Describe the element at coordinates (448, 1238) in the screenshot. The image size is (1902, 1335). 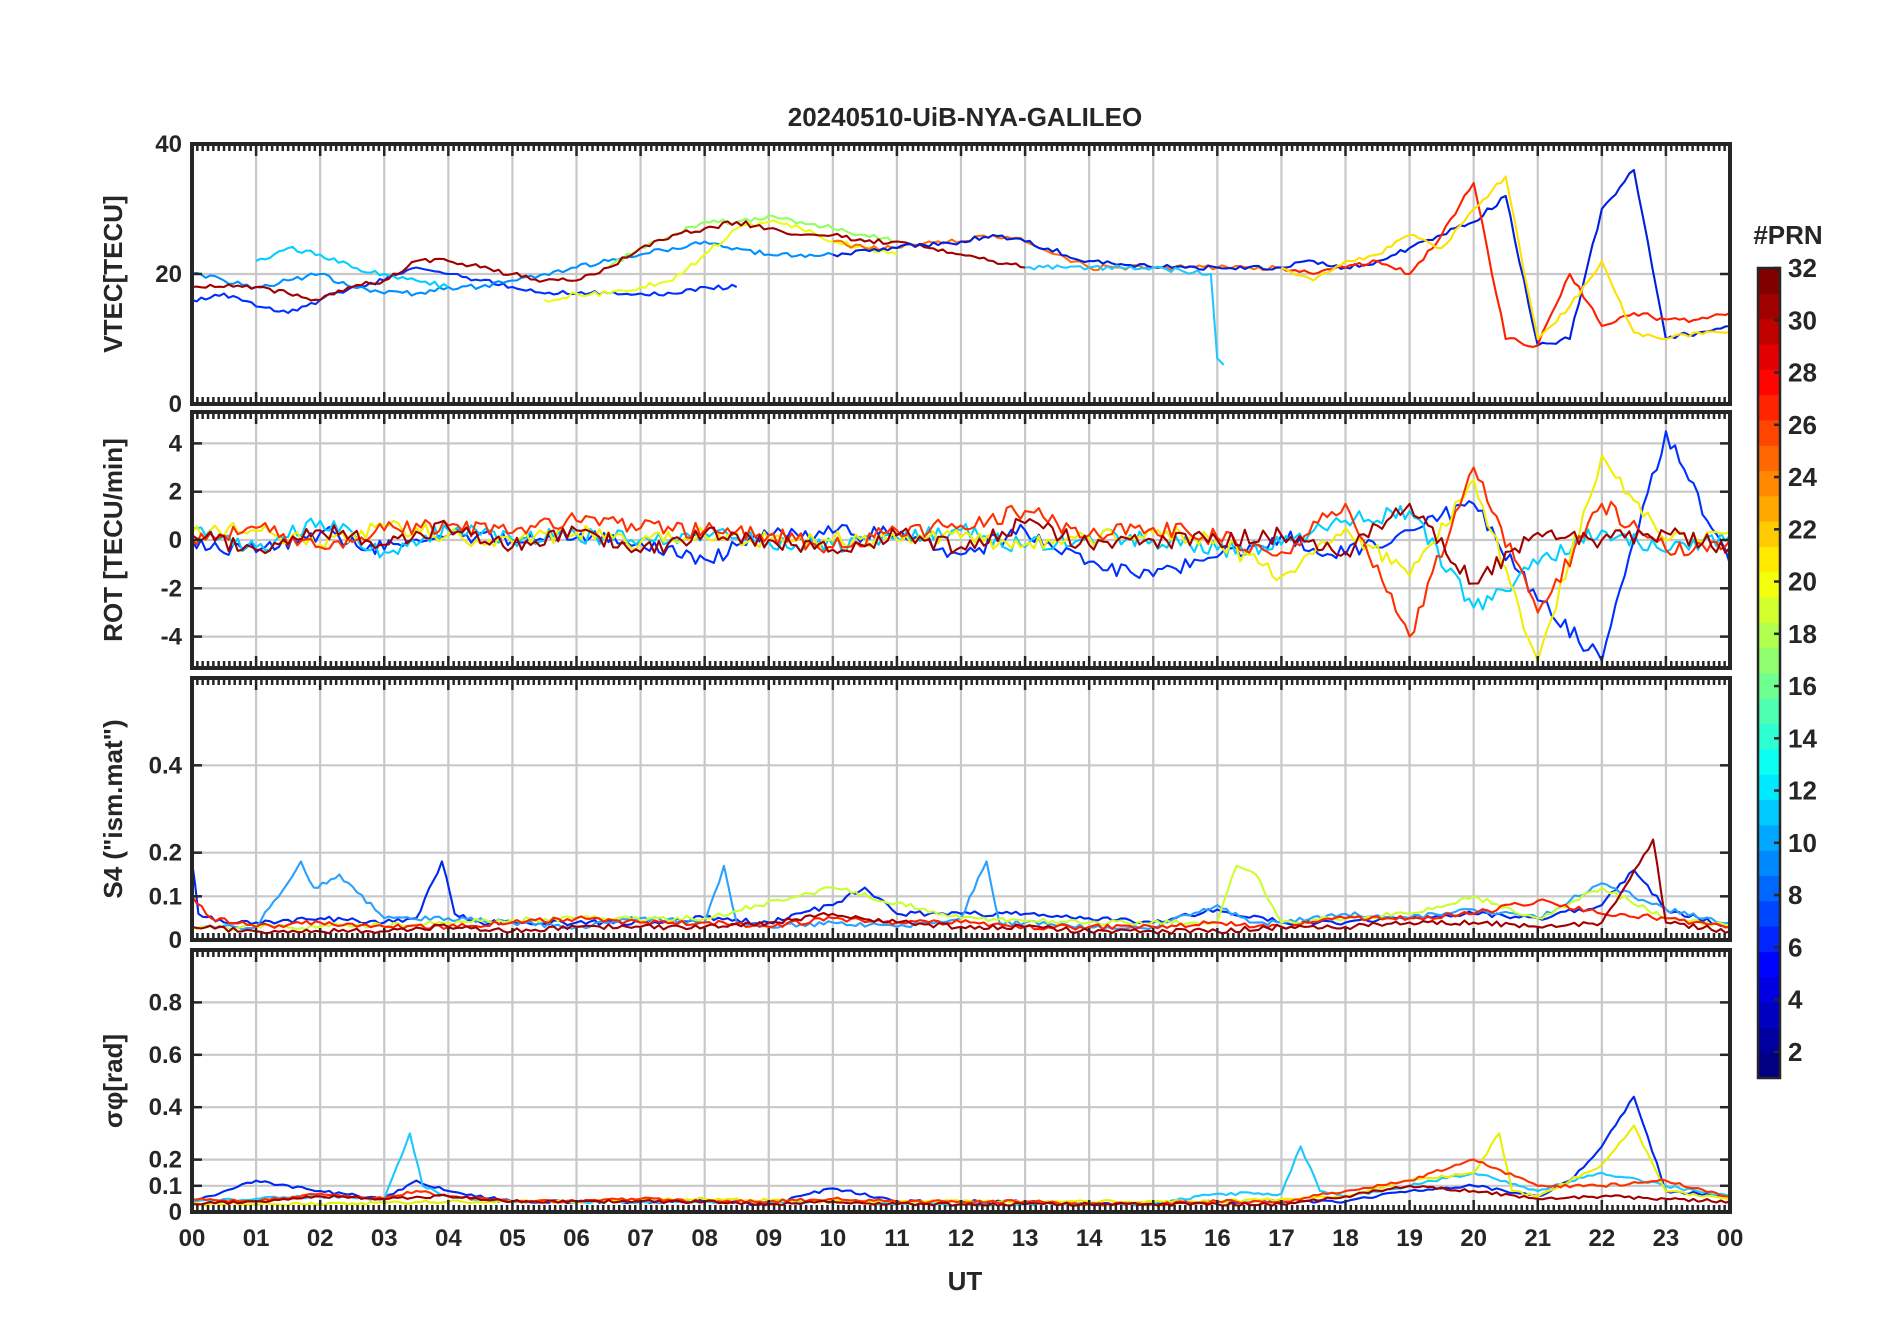
I see `x-tick-label: 04` at that location.